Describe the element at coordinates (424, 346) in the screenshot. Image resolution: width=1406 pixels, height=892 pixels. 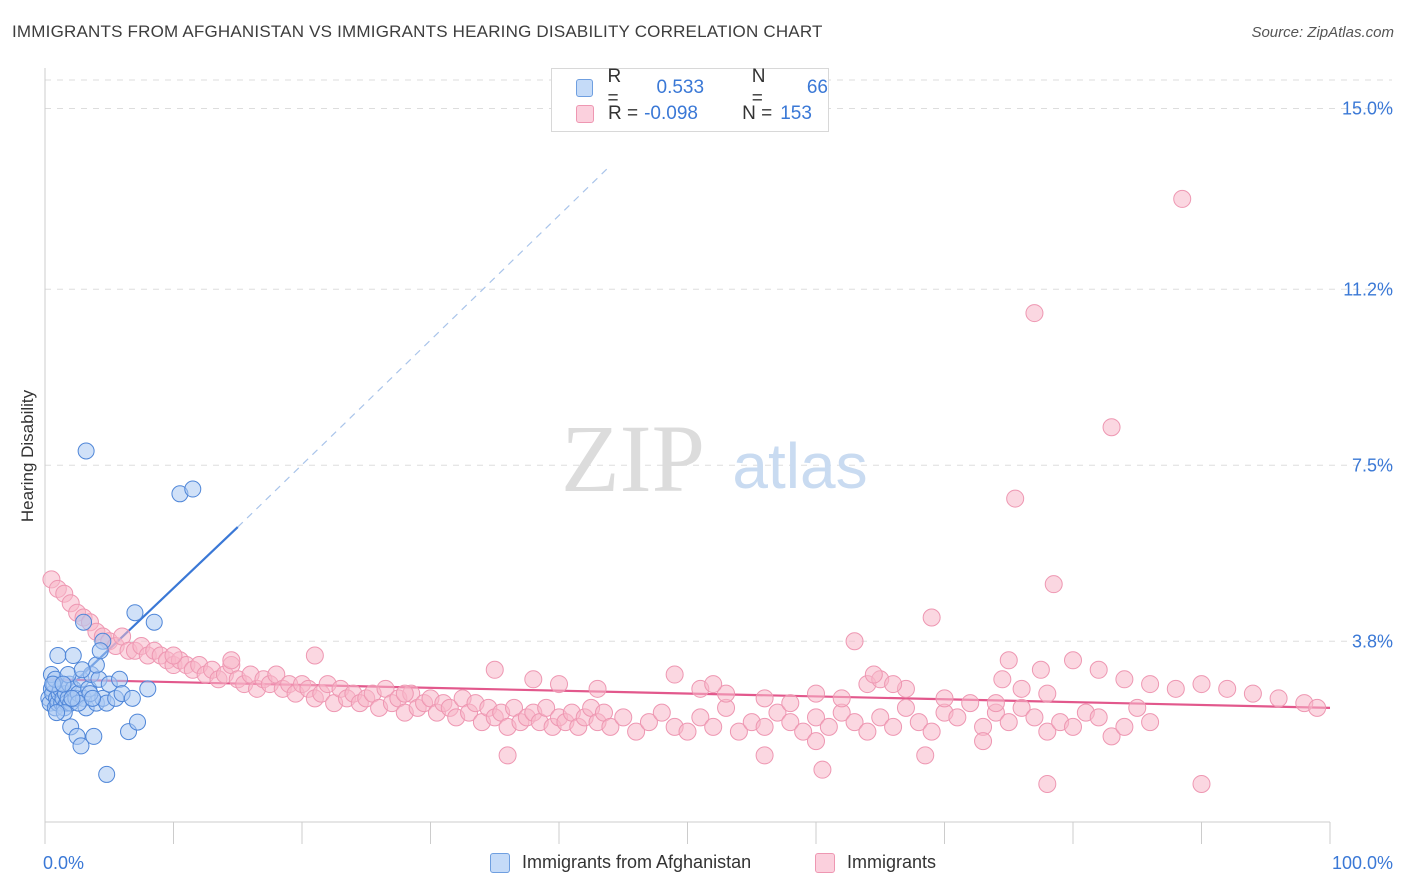
I see `afghanistan-trend-extension` at that location.